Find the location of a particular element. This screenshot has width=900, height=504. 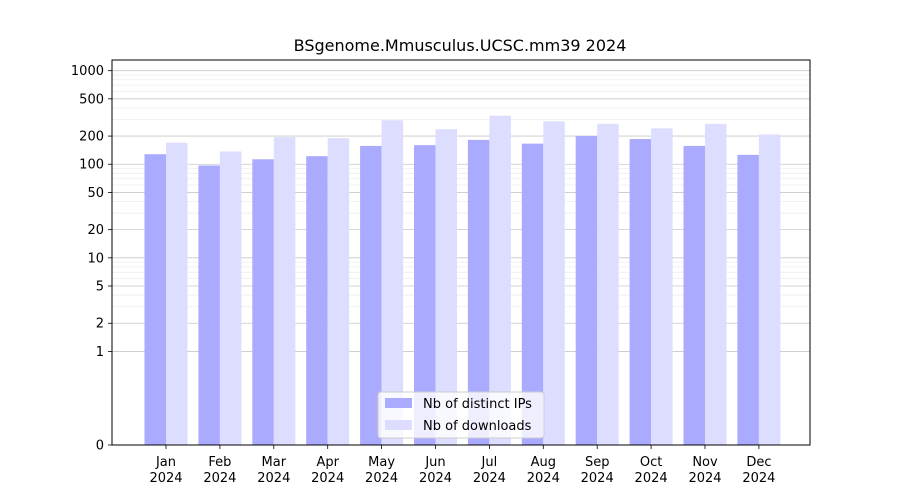

legend-label-ips: Nb of distinct IPs is located at coordinates (477, 404).